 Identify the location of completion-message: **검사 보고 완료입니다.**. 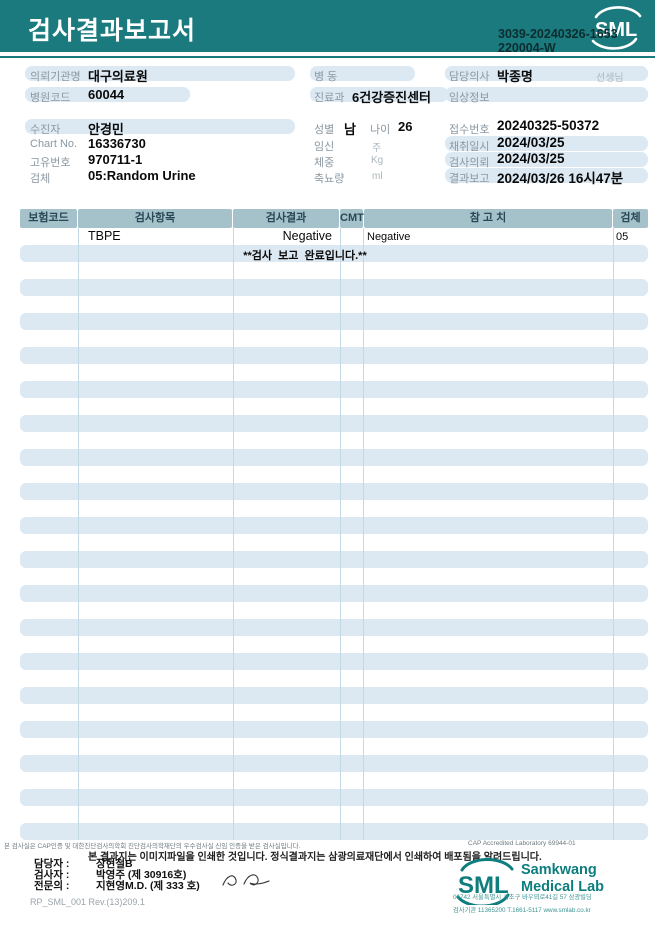
(305, 255).